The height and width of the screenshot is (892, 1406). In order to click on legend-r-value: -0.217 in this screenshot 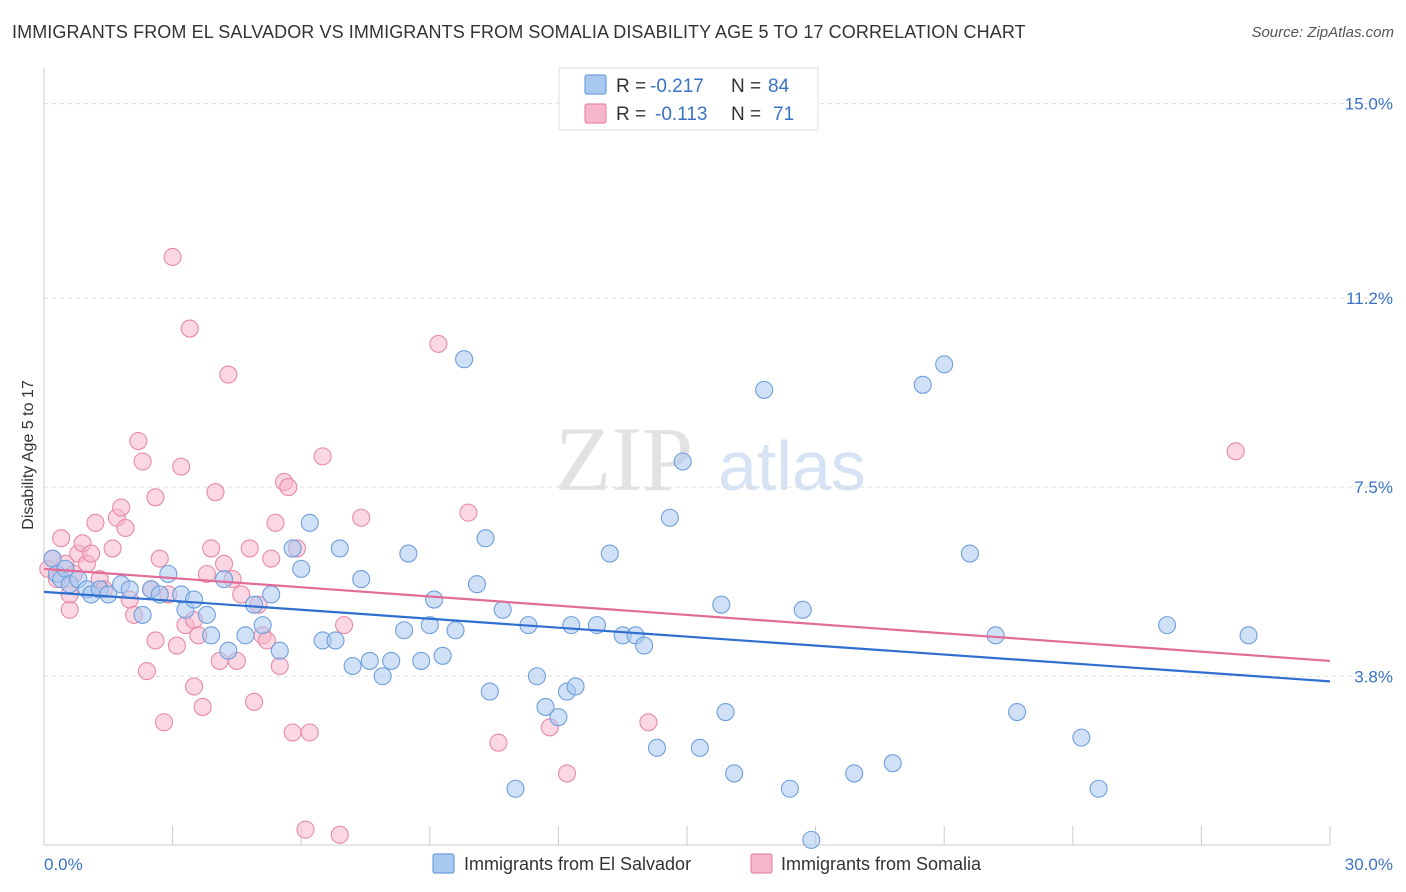, I will do `click(677, 86)`.